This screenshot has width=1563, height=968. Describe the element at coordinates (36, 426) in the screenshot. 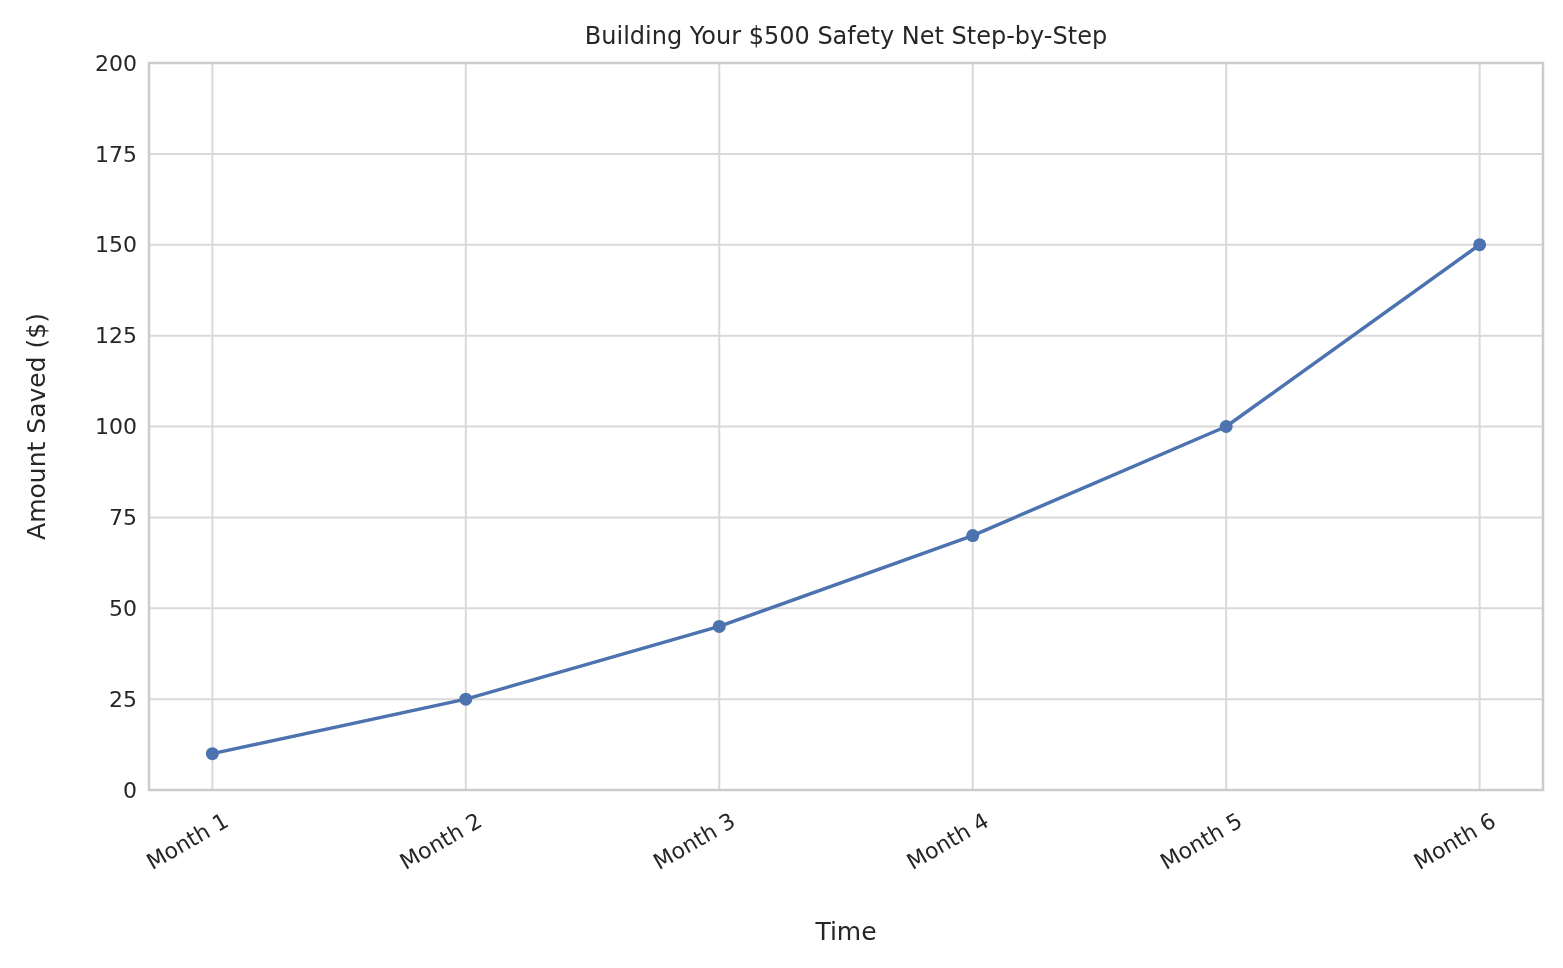

I see `y-axis-title: Amount Saved ($)` at that location.